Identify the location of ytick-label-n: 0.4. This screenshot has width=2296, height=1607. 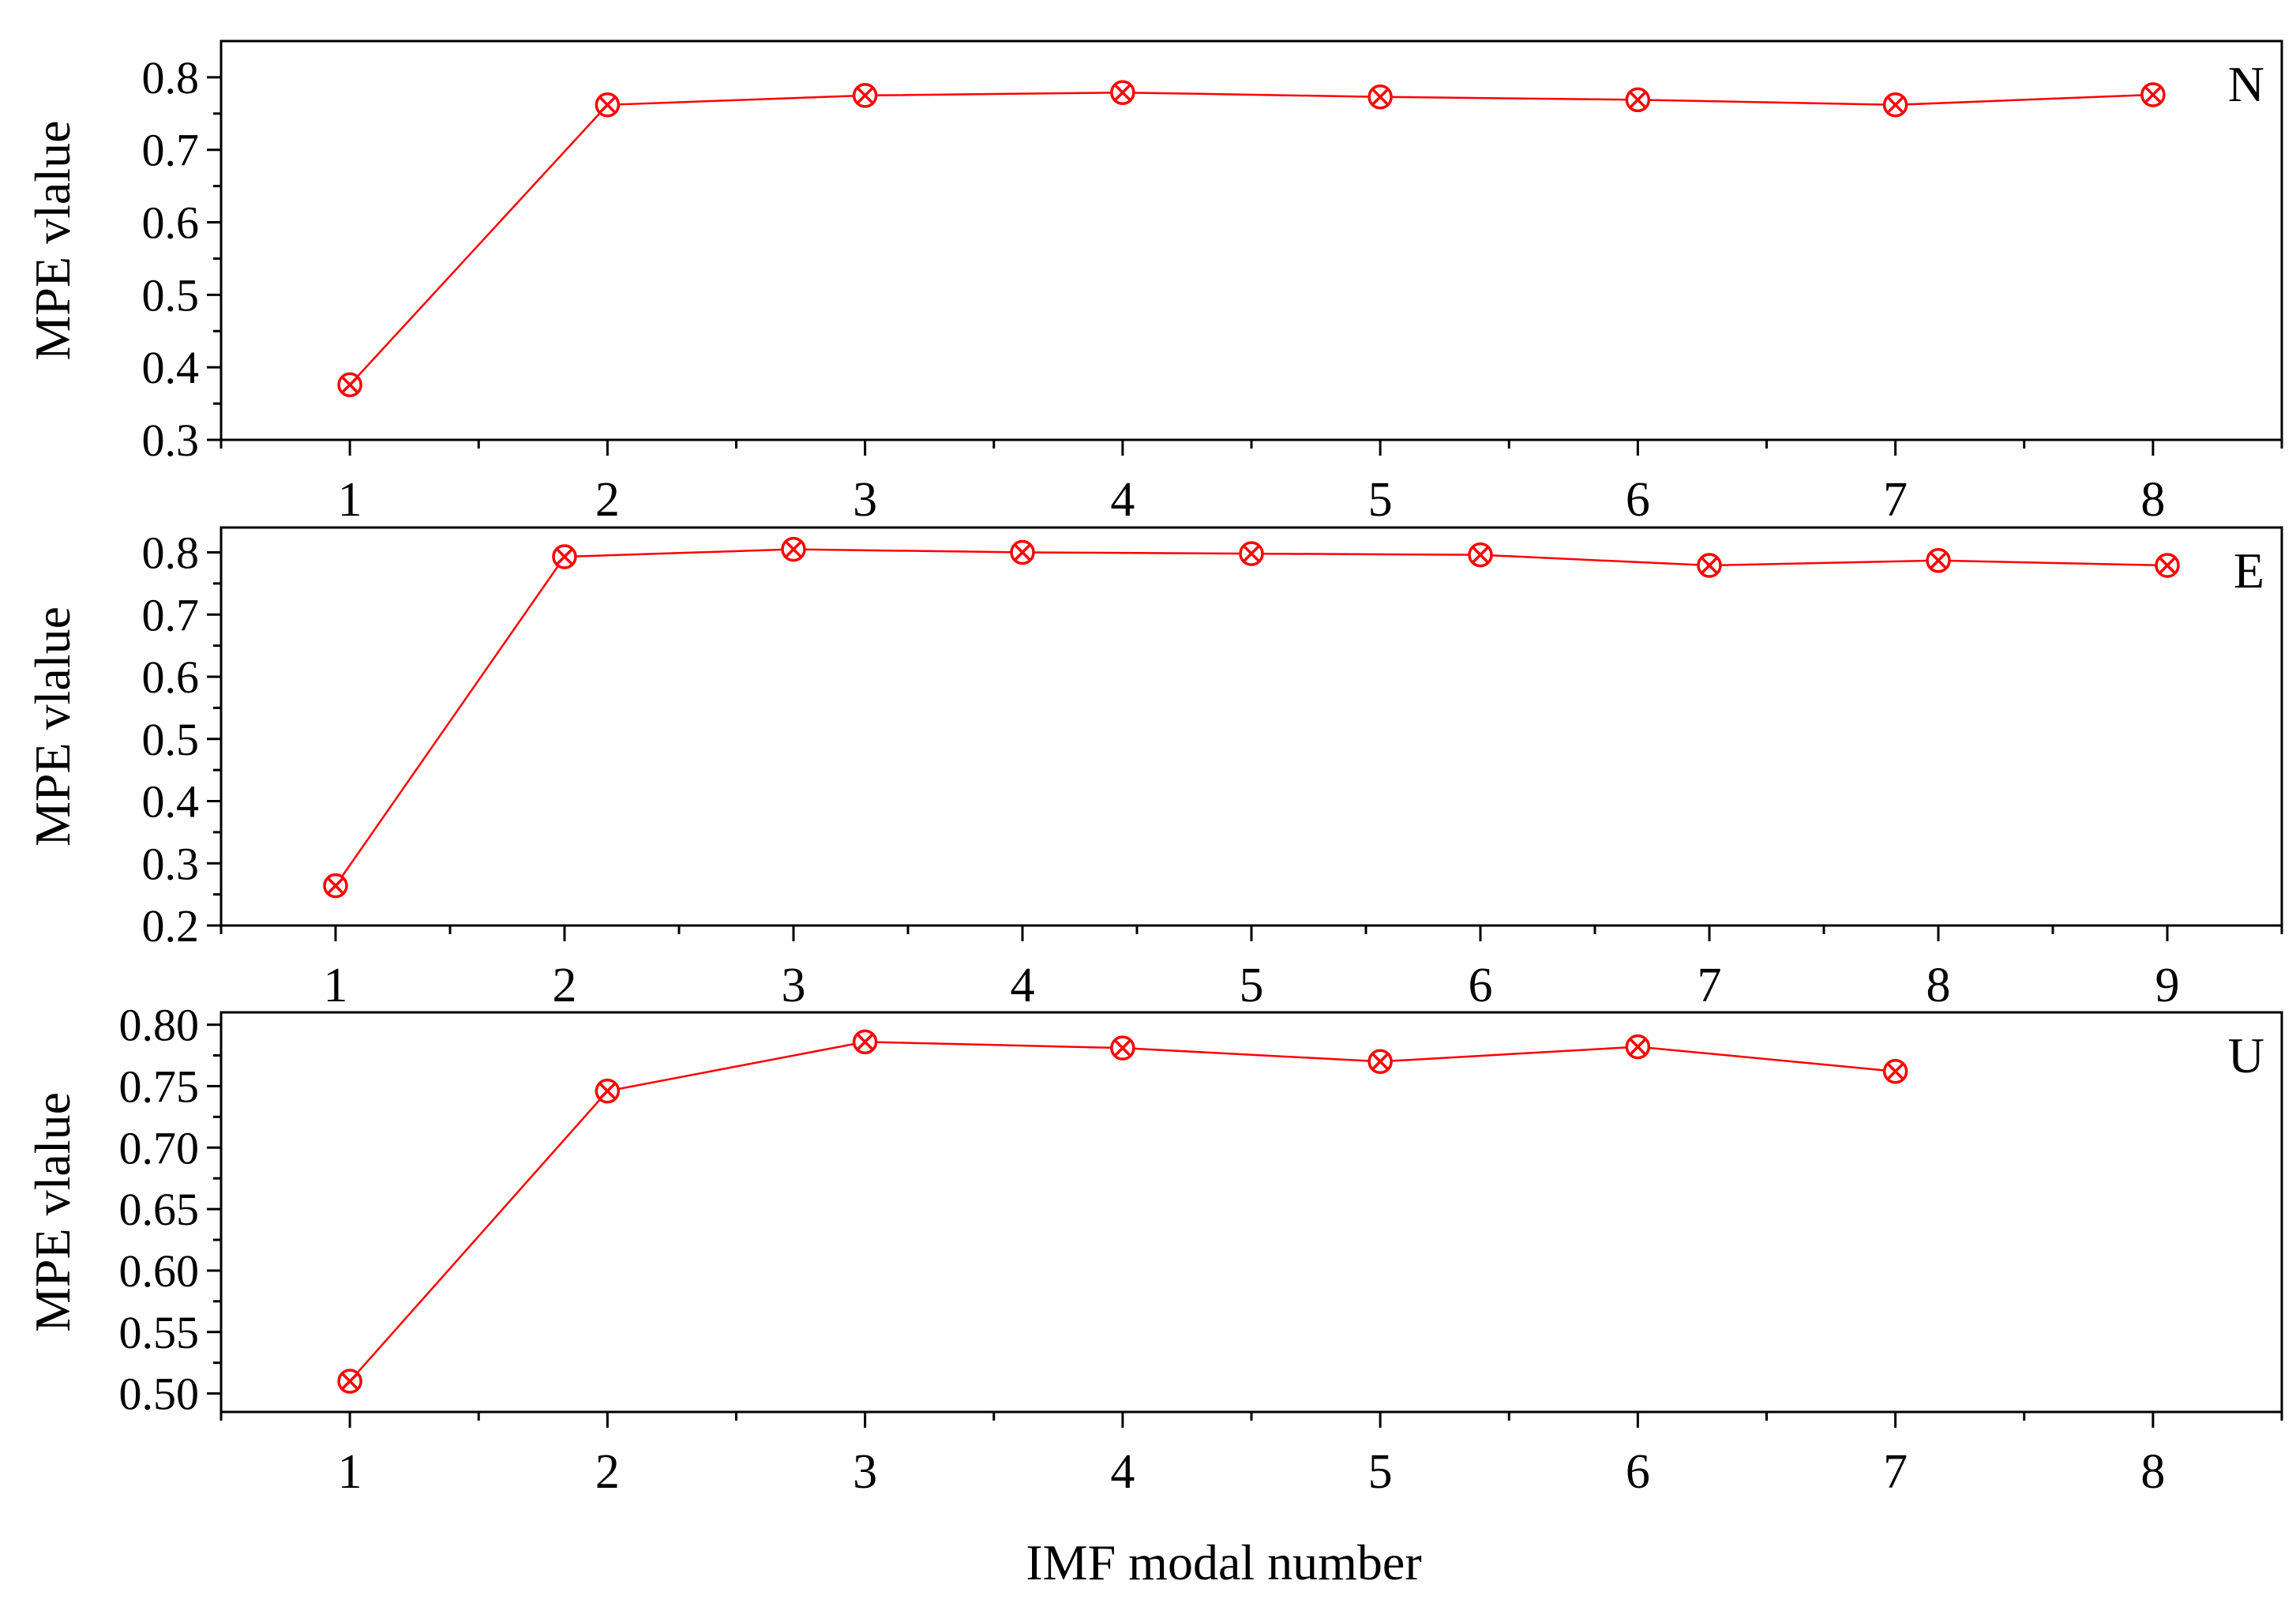
(171, 367).